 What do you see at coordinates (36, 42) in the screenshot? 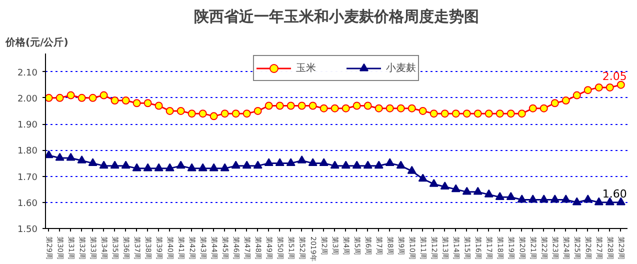
I see `y-axis-title: 价格(元/公斤)` at bounding box center [36, 42].